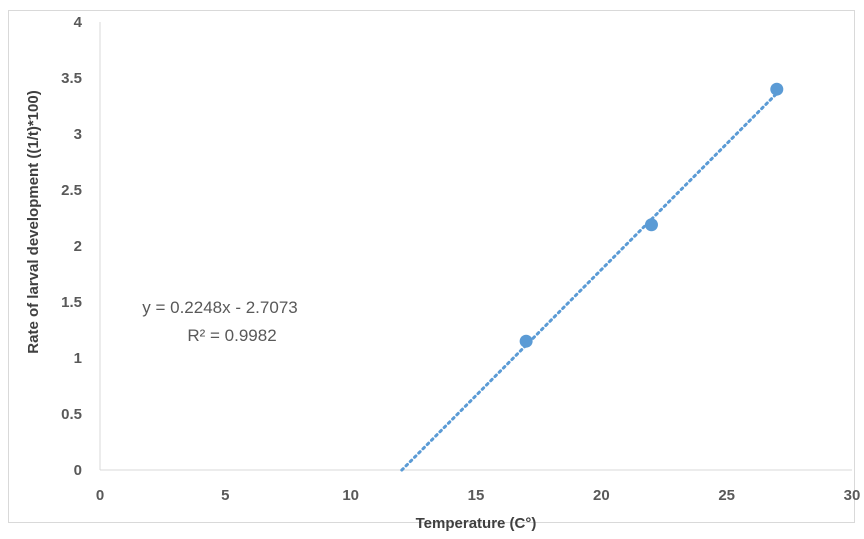 The image size is (864, 539). Describe the element at coordinates (78, 246) in the screenshot. I see `y-tick-label: 2` at that location.